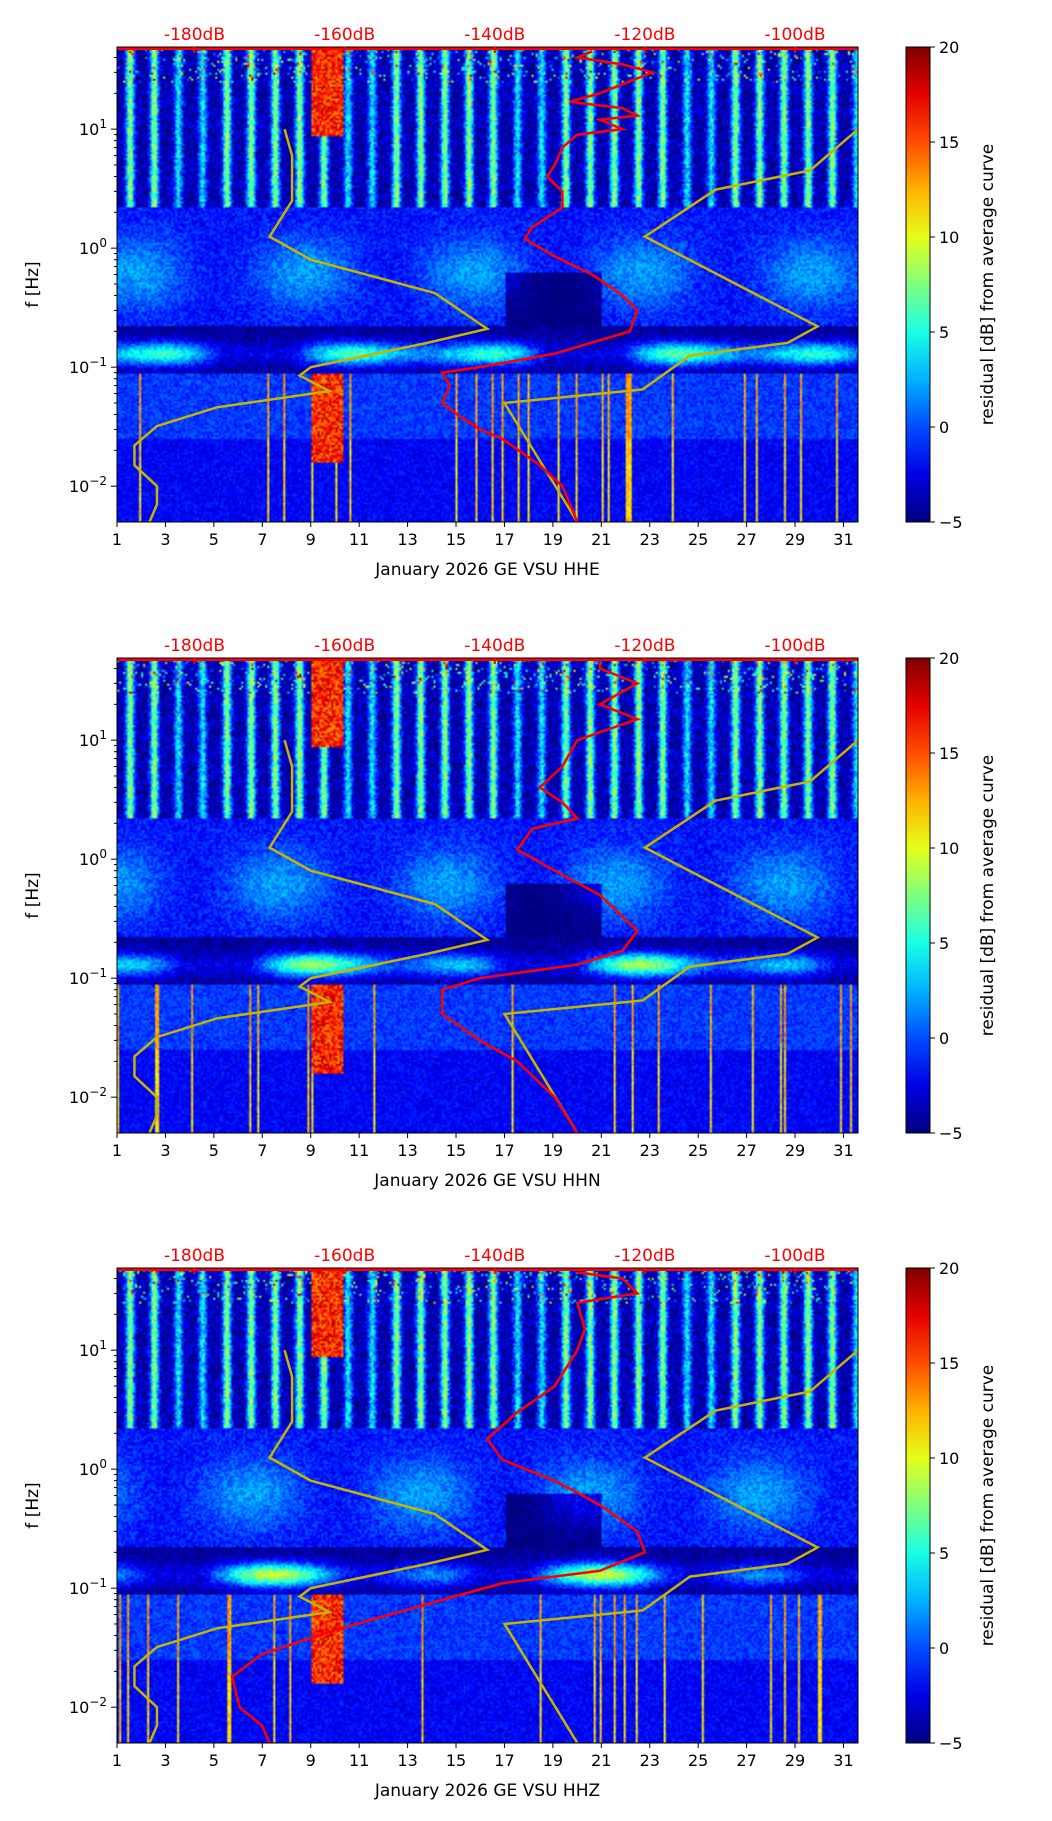  What do you see at coordinates (918, 284) in the screenshot?
I see `colorbar` at bounding box center [918, 284].